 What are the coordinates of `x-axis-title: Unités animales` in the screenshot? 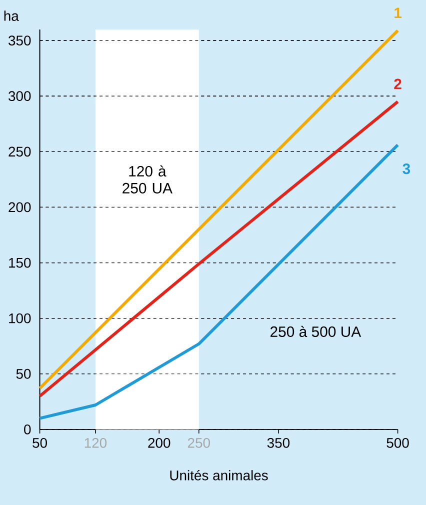 It's located at (219, 475).